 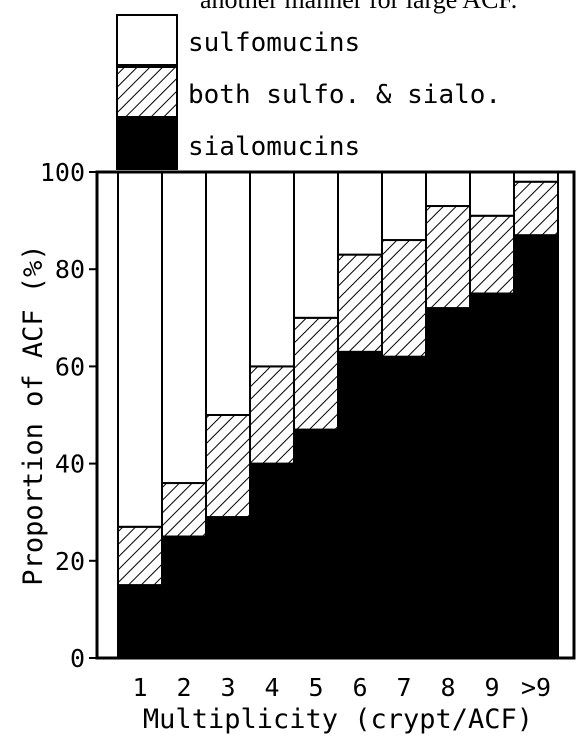 What do you see at coordinates (33, 414) in the screenshot?
I see `y-axis-label: Proportion of ACF (%)` at bounding box center [33, 414].